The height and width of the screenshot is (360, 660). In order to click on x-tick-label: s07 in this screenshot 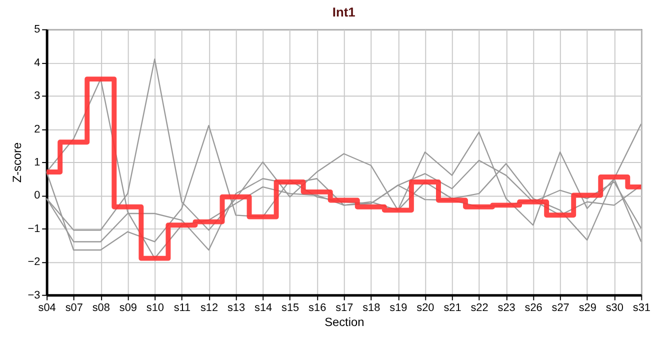, I will do `click(74, 308)`.